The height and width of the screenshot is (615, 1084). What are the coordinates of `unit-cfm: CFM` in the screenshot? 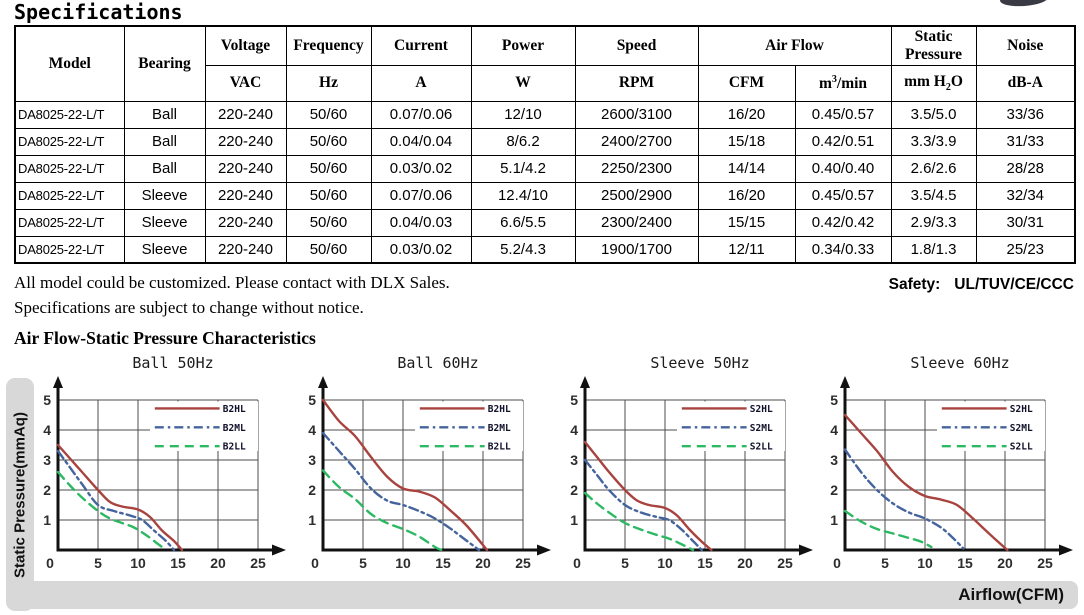 It's located at (746, 83).